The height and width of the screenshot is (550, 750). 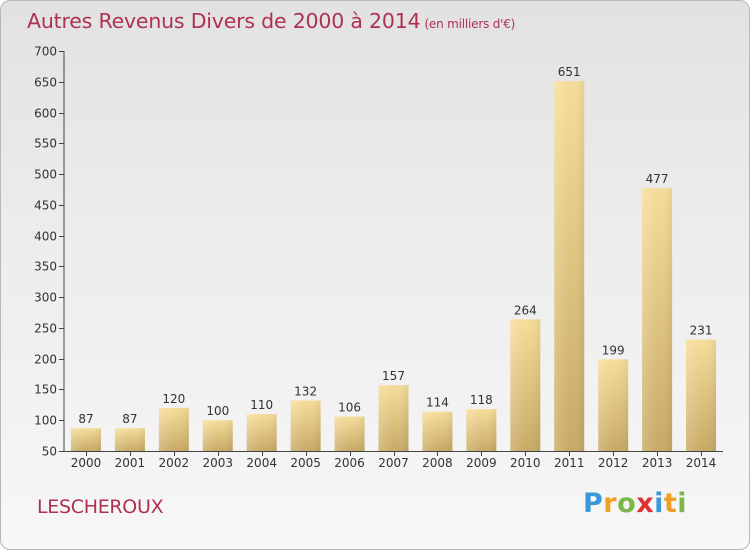 What do you see at coordinates (45, 175) in the screenshot?
I see `y-tick-label: 500` at bounding box center [45, 175].